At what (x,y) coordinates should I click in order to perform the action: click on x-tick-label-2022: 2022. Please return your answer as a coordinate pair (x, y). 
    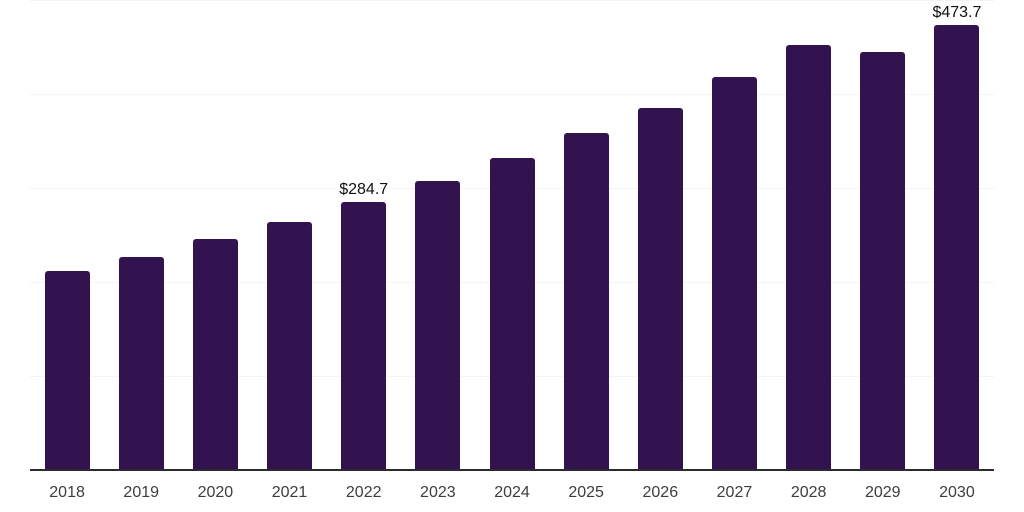
    Looking at the image, I should click on (363, 492).